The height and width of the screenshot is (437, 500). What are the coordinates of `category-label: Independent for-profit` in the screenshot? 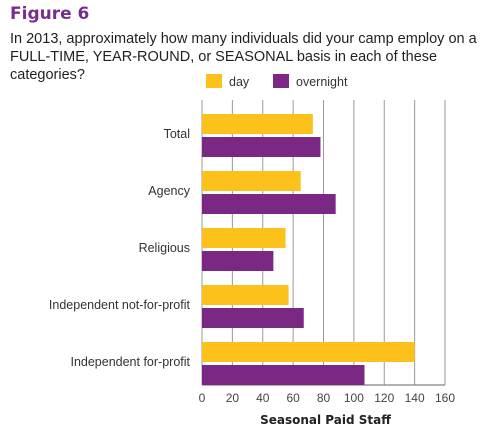 It's located at (130, 362).